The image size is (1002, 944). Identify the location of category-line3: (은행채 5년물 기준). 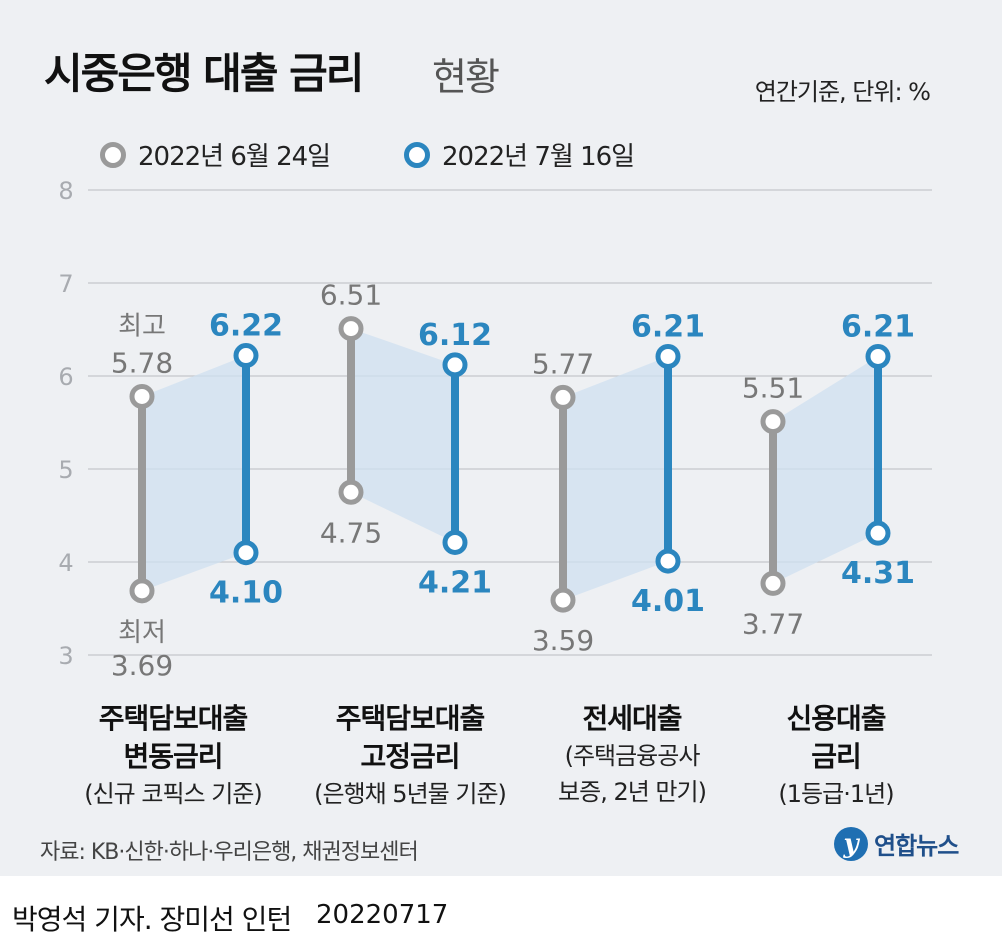
(410, 794).